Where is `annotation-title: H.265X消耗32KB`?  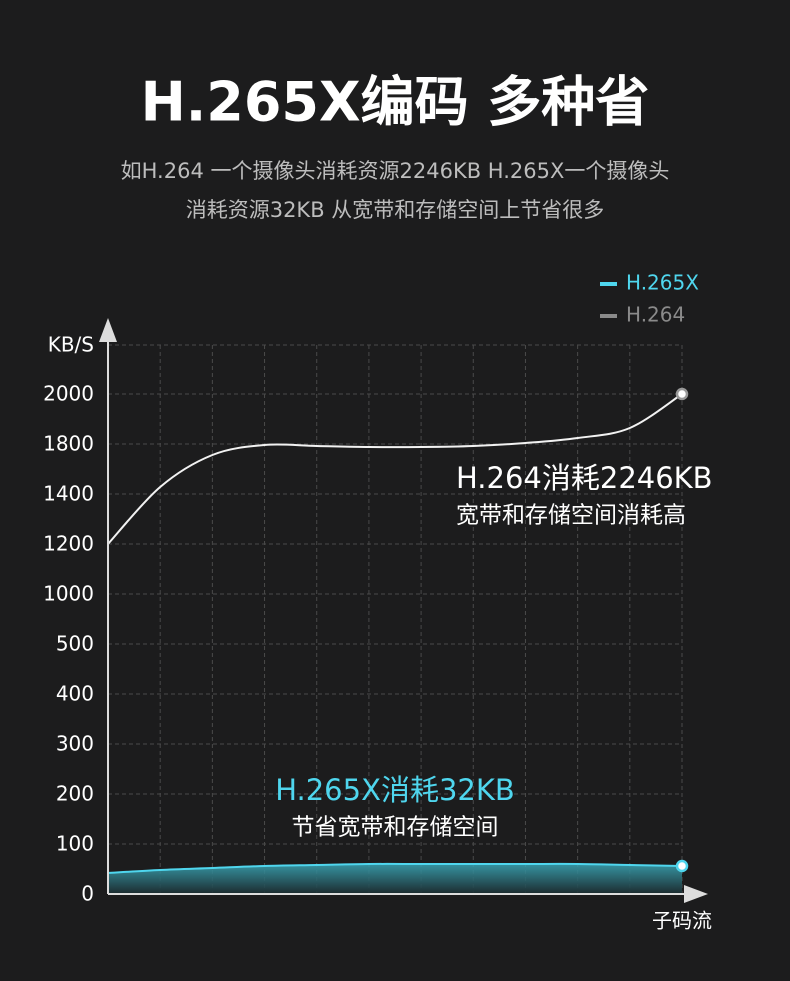
annotation-title: H.265X消耗32KB is located at coordinates (395, 790).